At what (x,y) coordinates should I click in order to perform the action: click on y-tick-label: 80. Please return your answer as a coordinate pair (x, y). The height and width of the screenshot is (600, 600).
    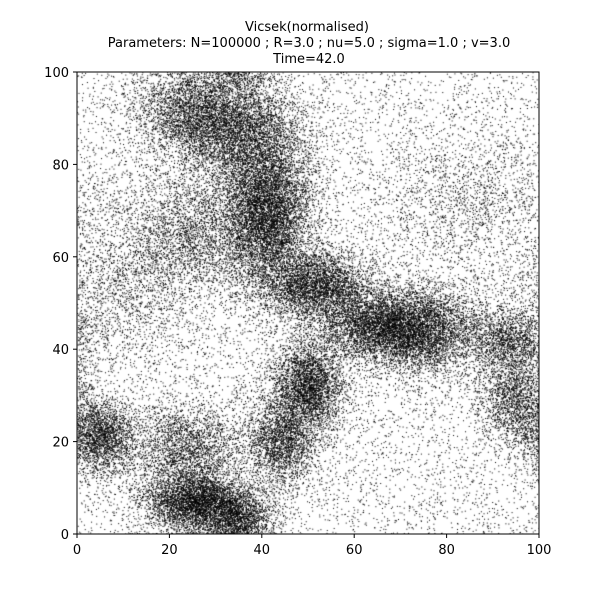
    Looking at the image, I should click on (60, 165).